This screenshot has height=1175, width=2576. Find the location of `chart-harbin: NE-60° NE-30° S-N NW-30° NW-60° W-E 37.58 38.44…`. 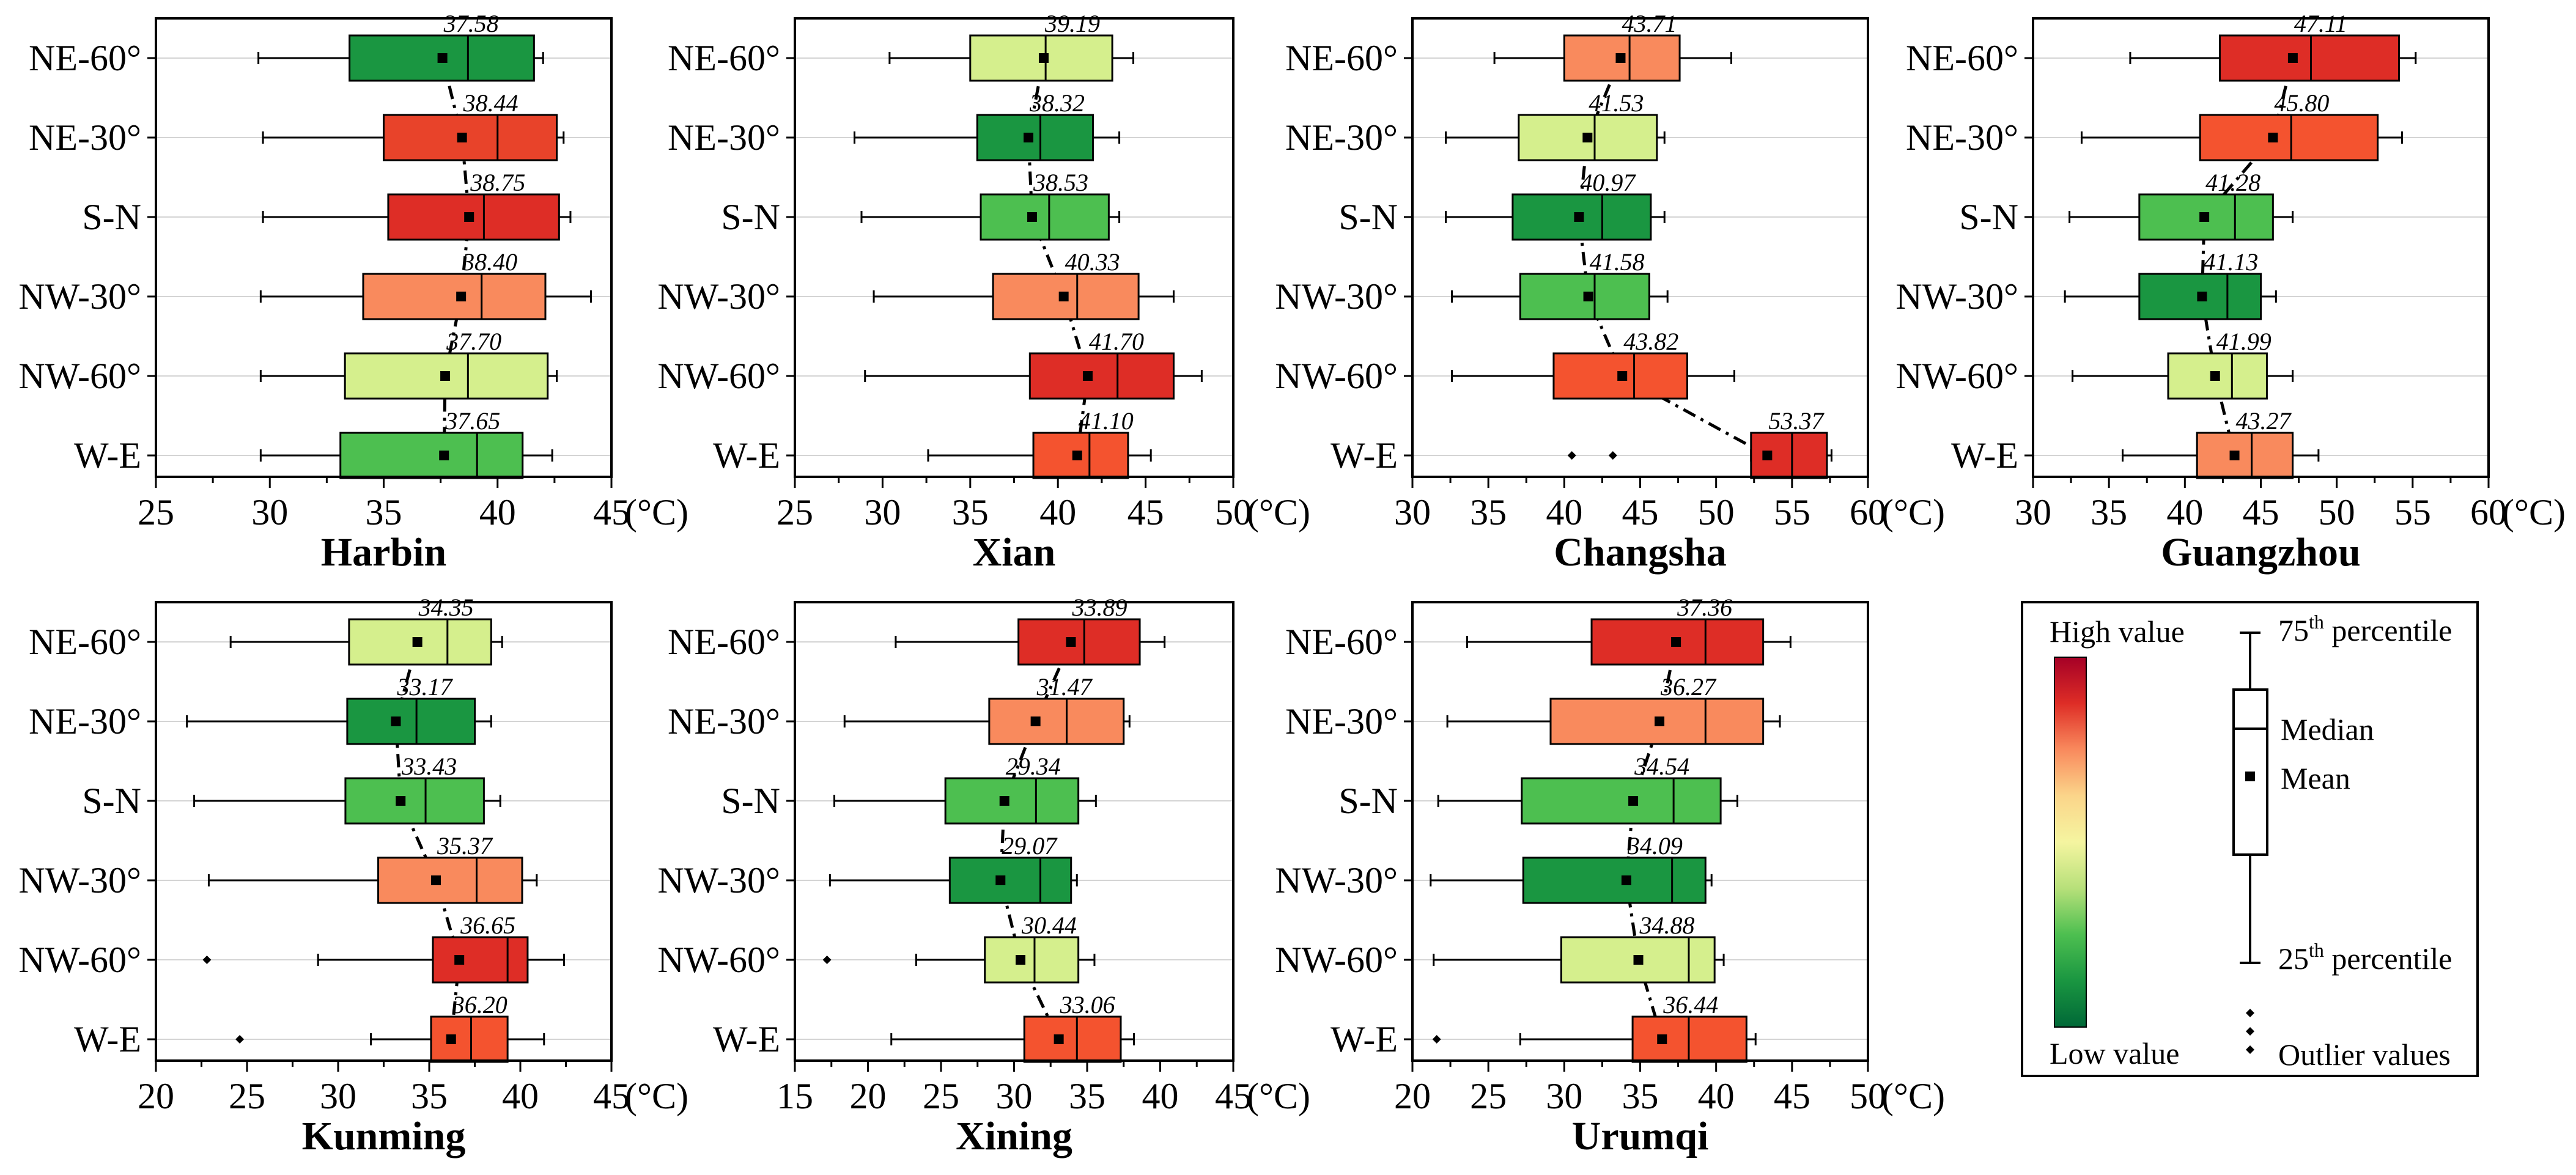

chart-harbin: NE-60° NE-30° S-N NW-30° NW-60° W-E 37.58 38.44… is located at coordinates (353, 292).